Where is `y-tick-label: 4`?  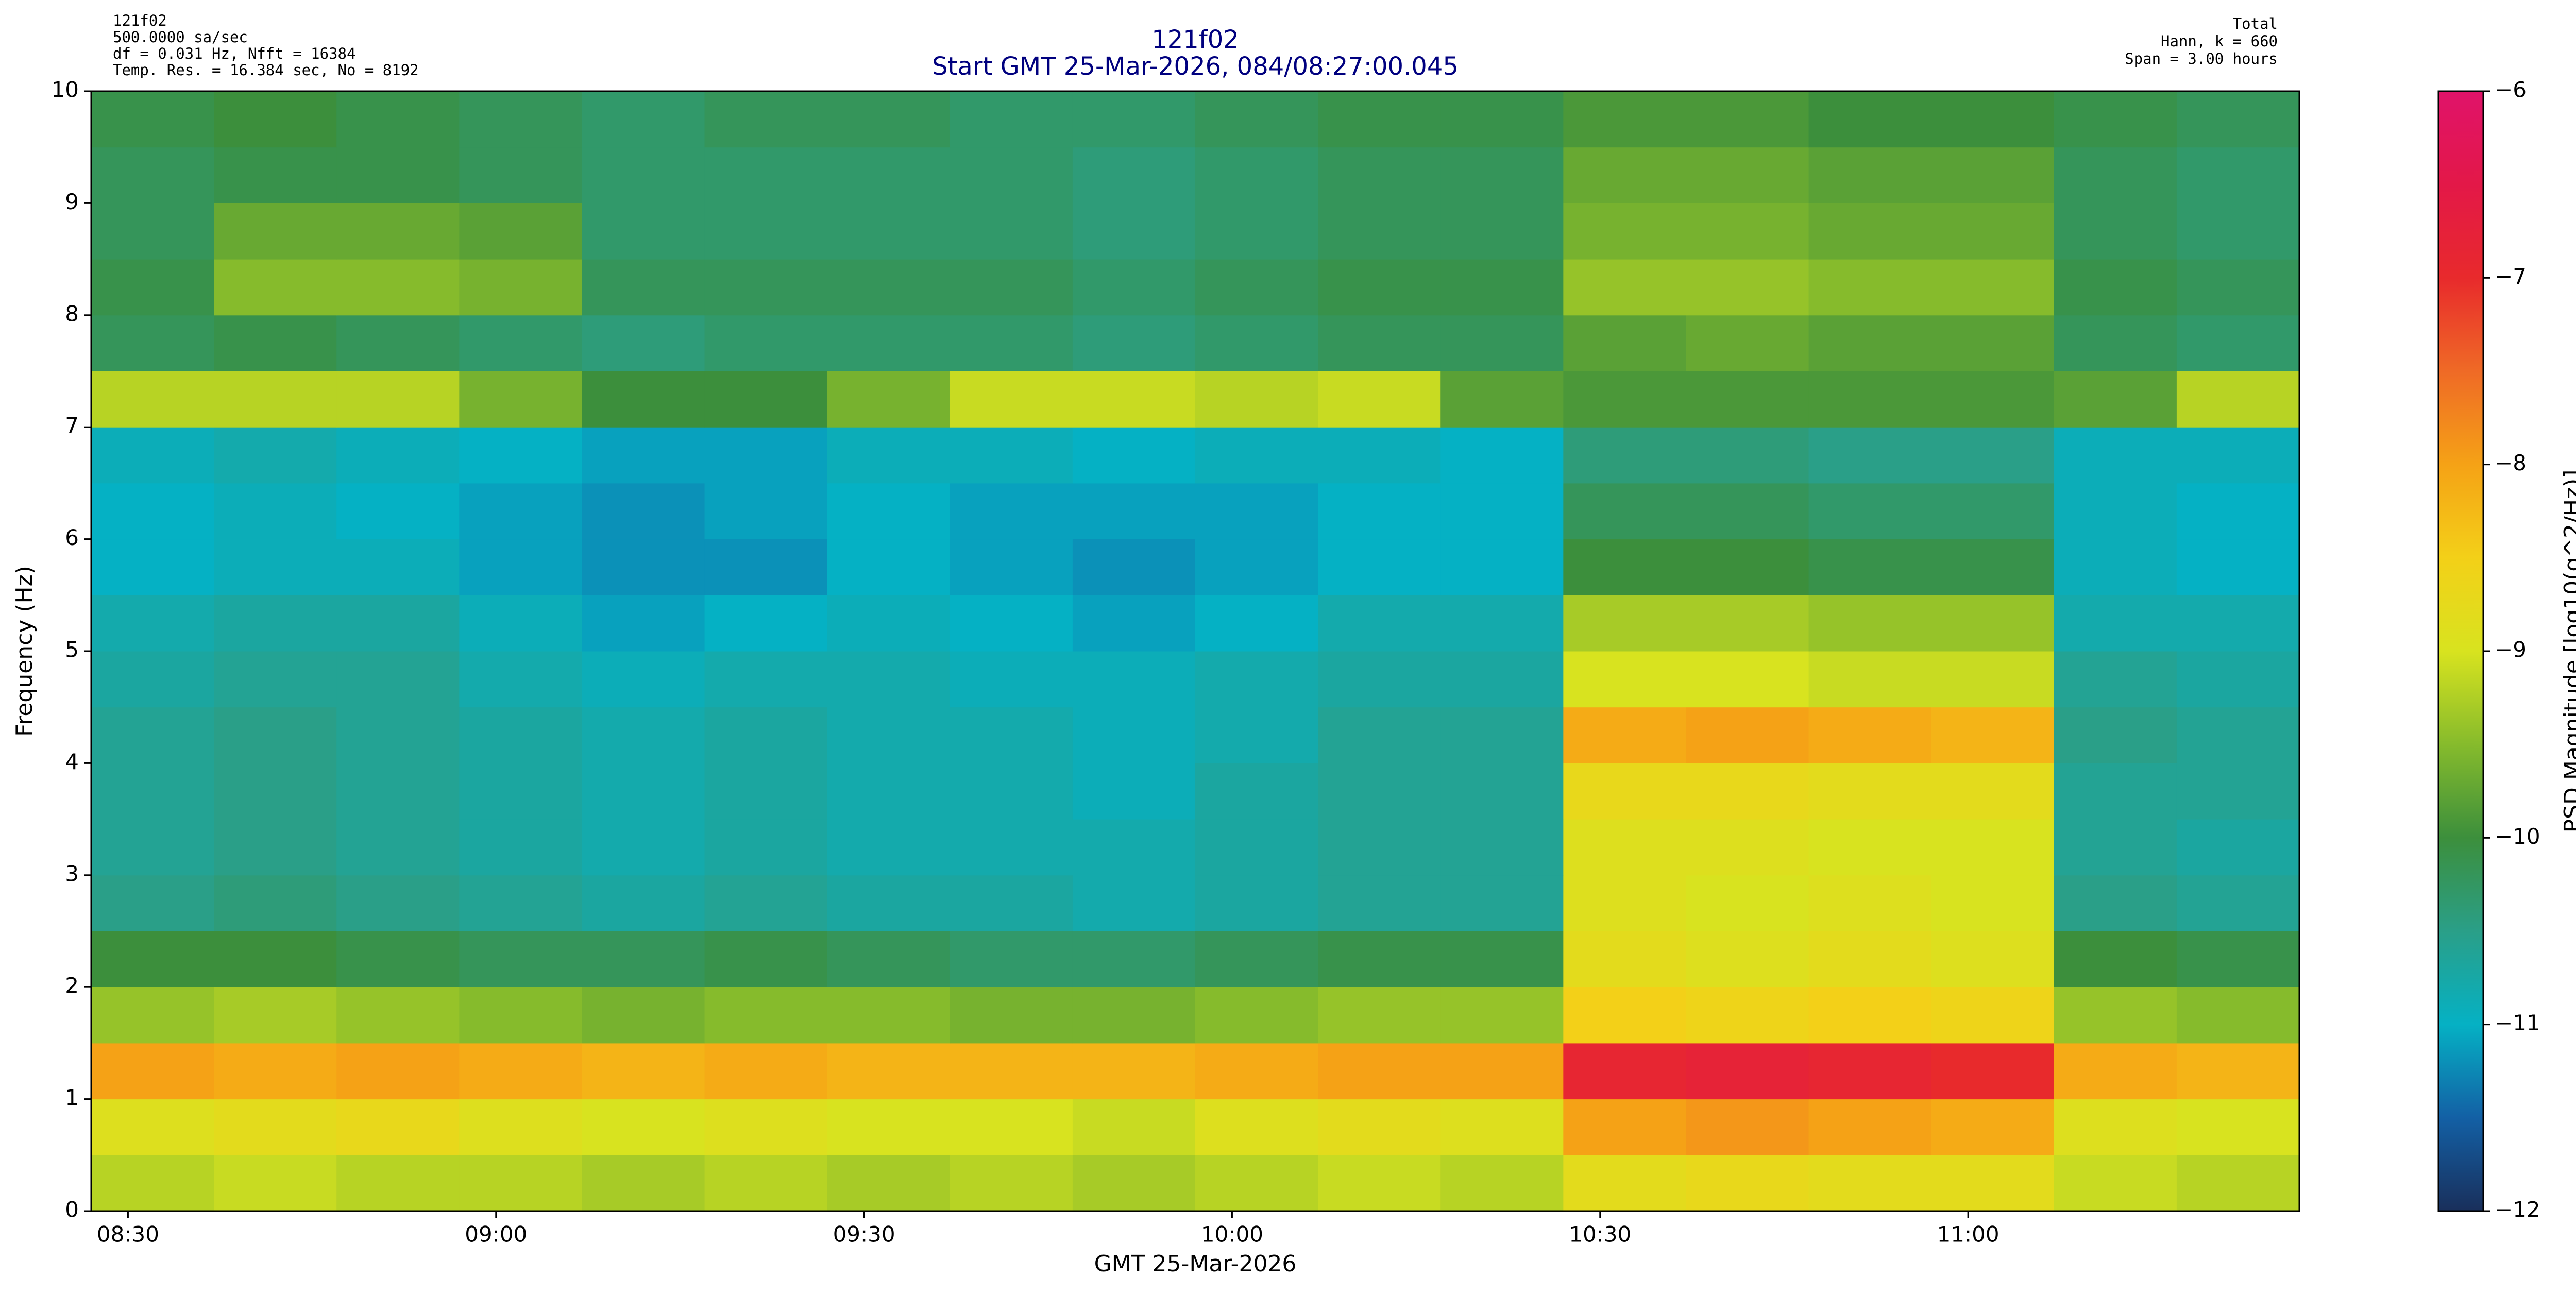 y-tick-label: 4 is located at coordinates (72, 761).